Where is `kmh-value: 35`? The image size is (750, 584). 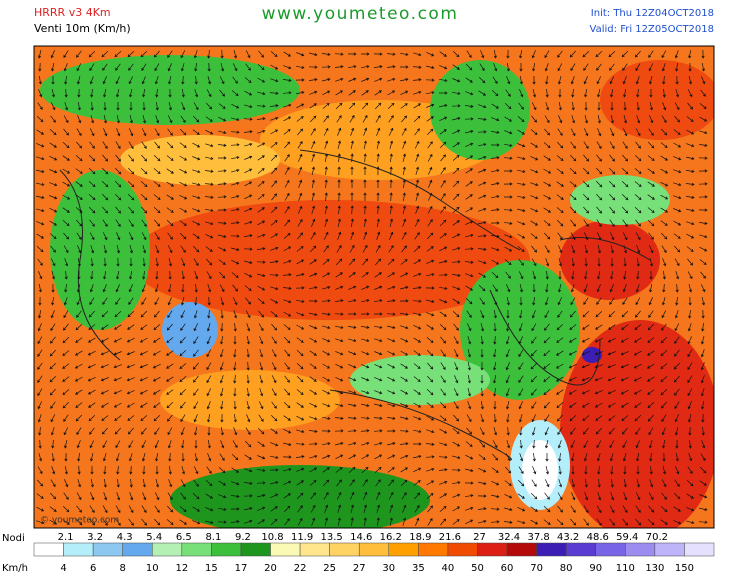 kmh-value: 35 is located at coordinates (418, 568).